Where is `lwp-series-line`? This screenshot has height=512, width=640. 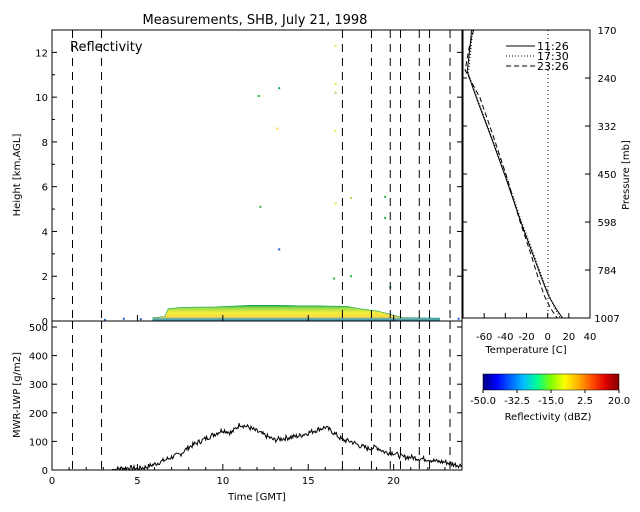
lwp-series-line is located at coordinates (287, 447).